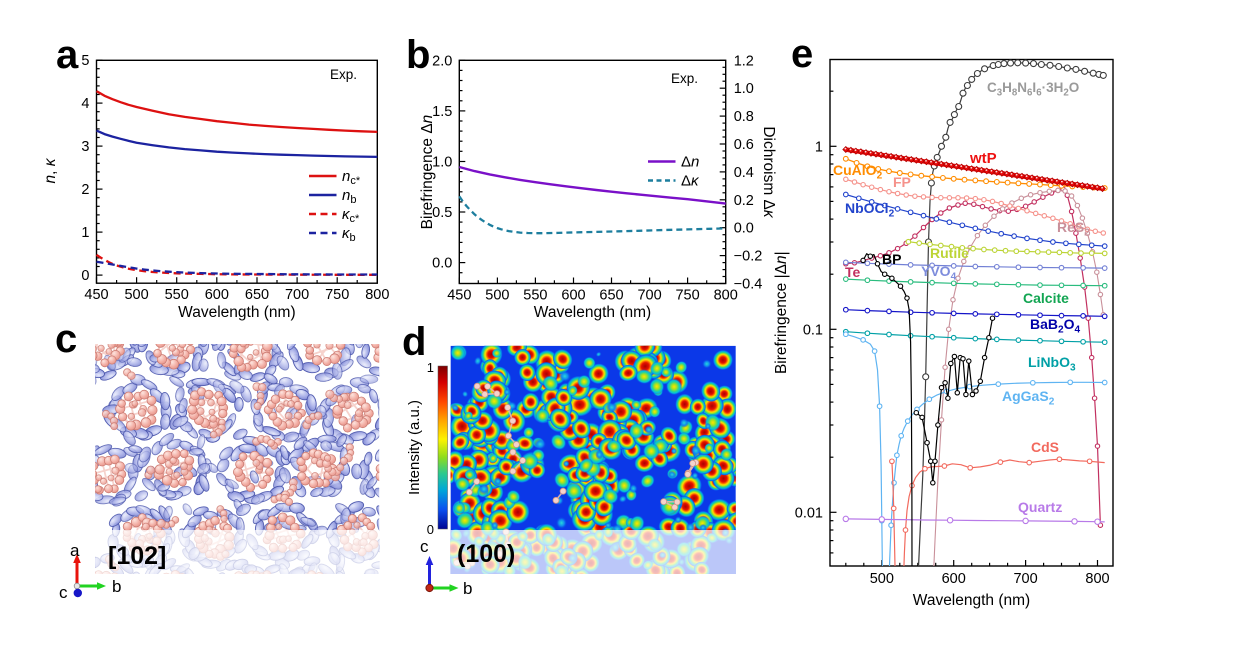 This screenshot has width=1238, height=647. What do you see at coordinates (983, 158) in the screenshot?
I see `svg-text: wtP` at bounding box center [983, 158].